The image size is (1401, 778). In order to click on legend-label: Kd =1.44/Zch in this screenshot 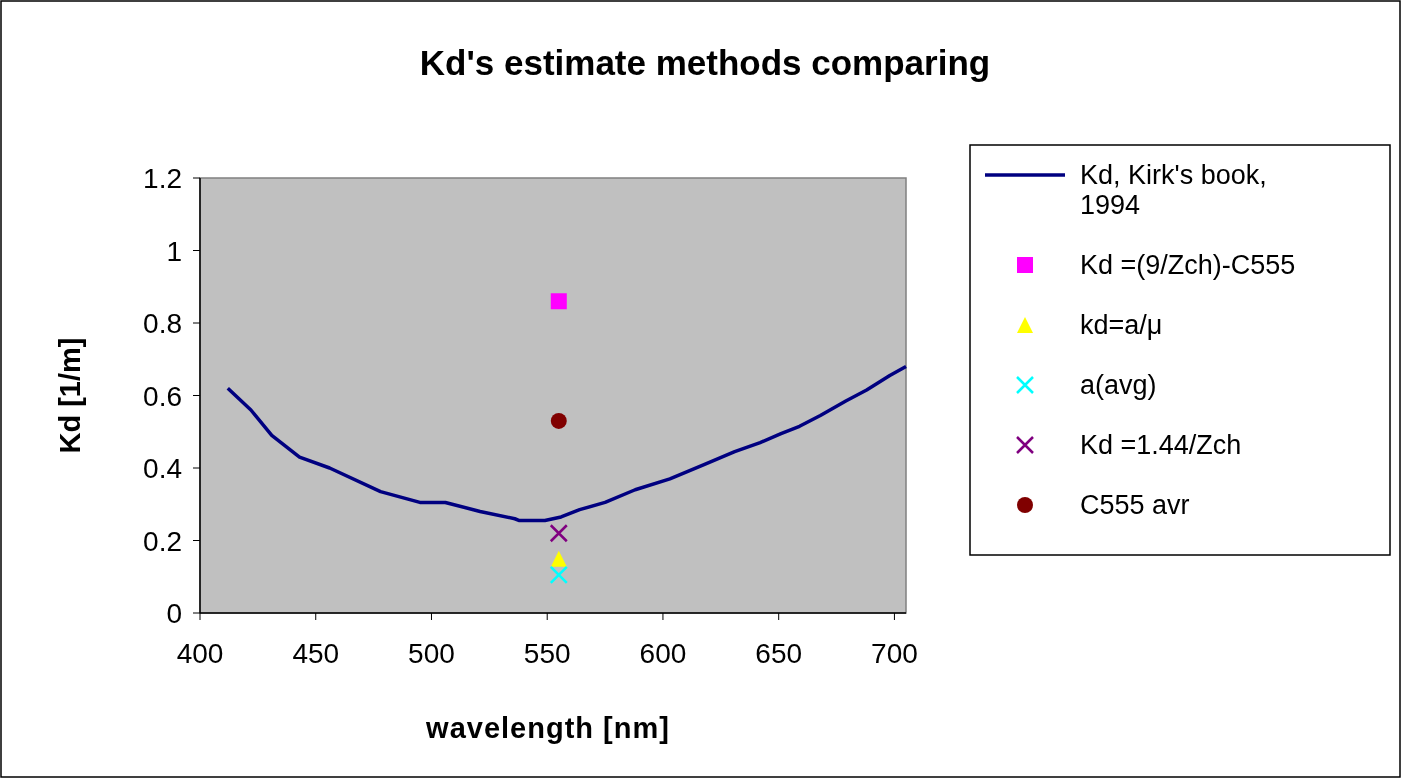, I will do `click(1161, 445)`.